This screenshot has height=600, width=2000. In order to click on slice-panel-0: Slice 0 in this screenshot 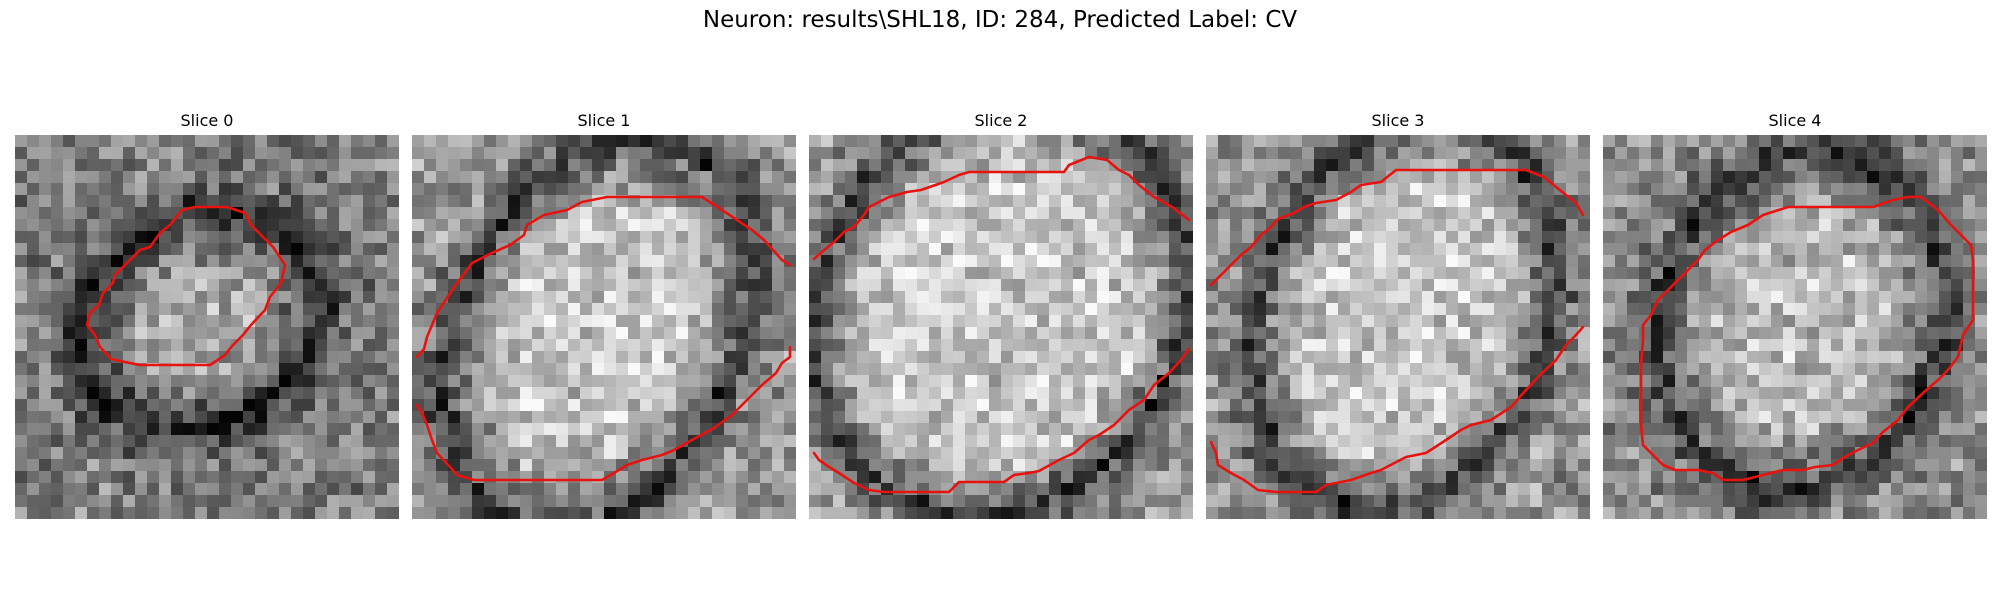, I will do `click(207, 316)`.